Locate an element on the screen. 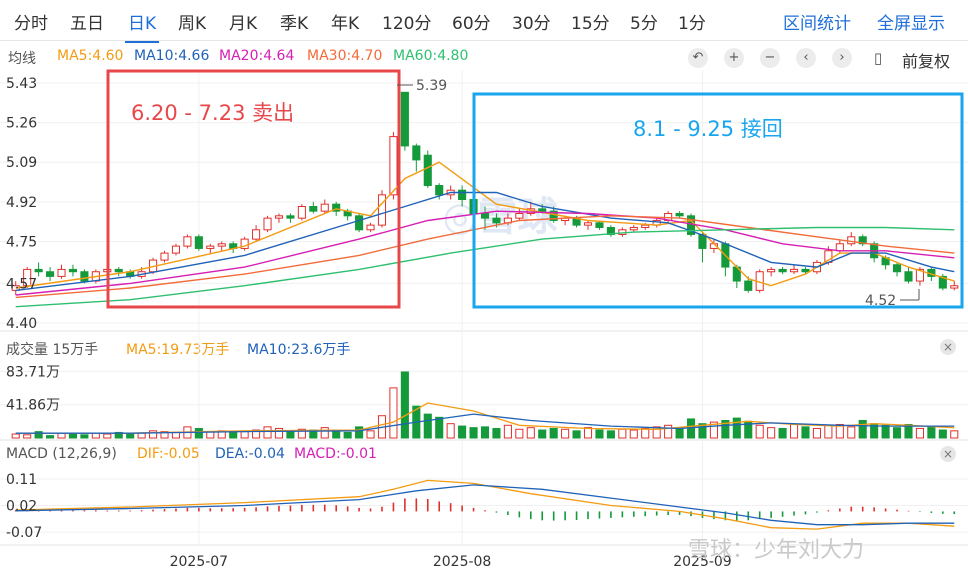 The height and width of the screenshot is (579, 968). tab-five-day: 五日 is located at coordinates (87, 24).